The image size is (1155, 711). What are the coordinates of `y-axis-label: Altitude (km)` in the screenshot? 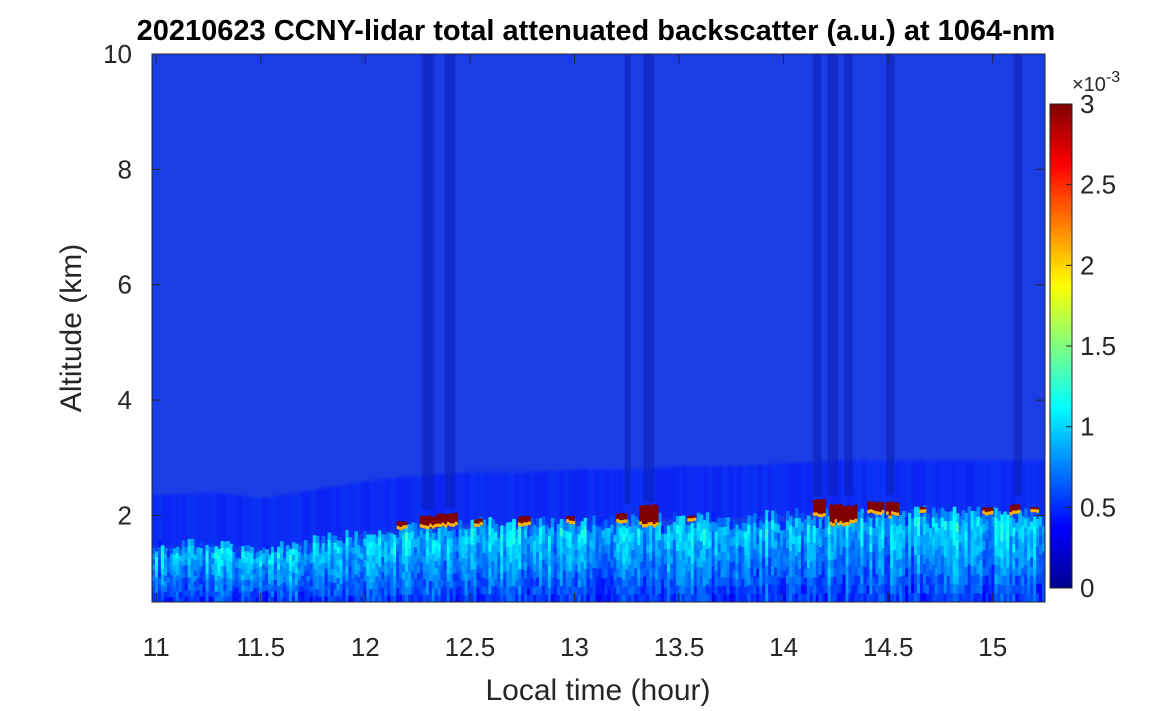 It's located at (71, 328).